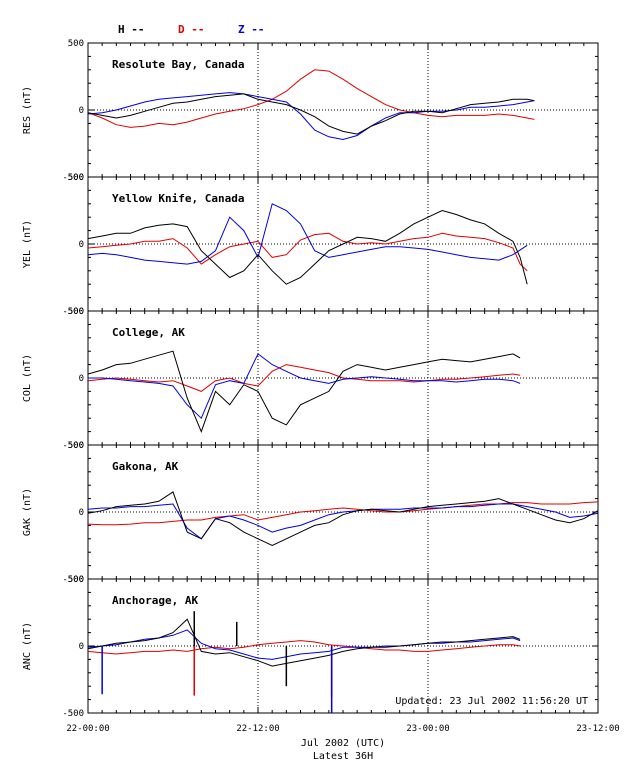 The image size is (638, 774). What do you see at coordinates (178, 198) in the screenshot?
I see `station-name: Yellow Knife, Canada` at bounding box center [178, 198].